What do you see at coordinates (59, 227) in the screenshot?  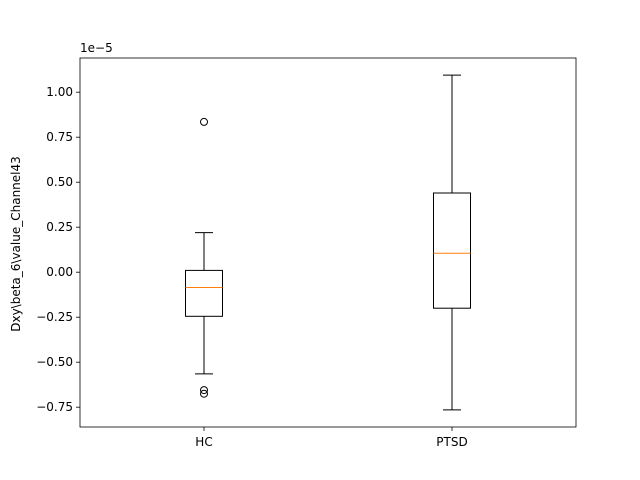 I see `y-tick-label: 0.25` at bounding box center [59, 227].